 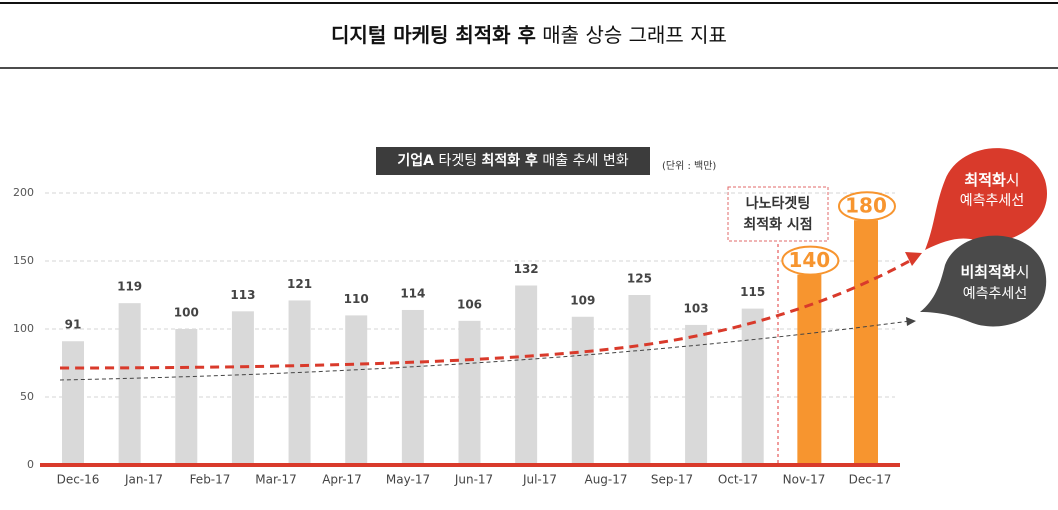 What do you see at coordinates (634, 35) in the screenshot?
I see `title-rest: 매출 상승 그래프 지표` at bounding box center [634, 35].